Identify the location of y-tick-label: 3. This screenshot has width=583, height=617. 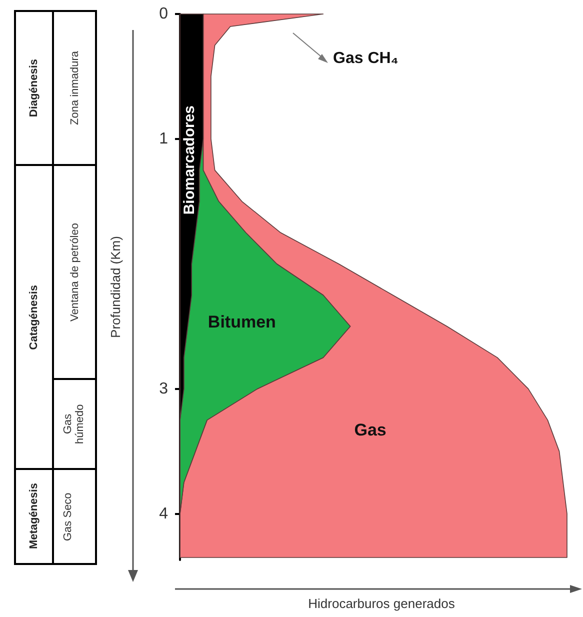
(163, 389).